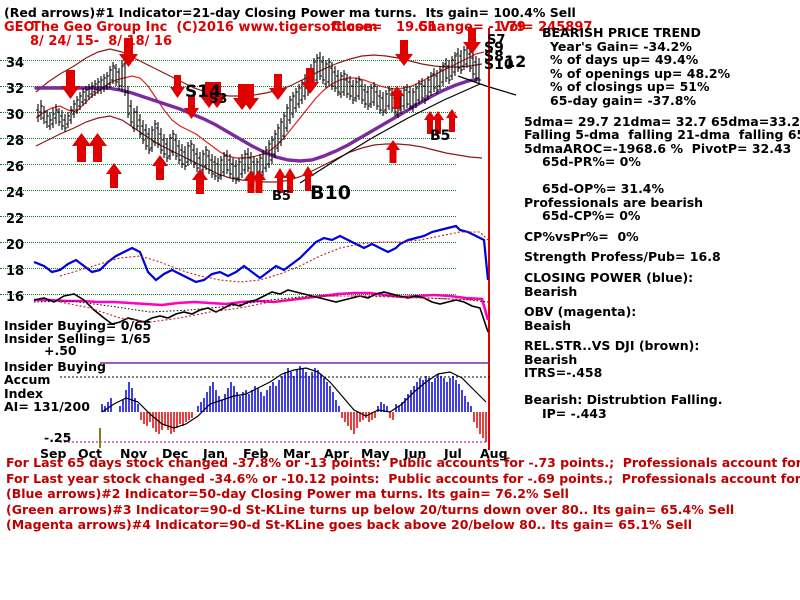  Describe the element at coordinates (612, 346) in the screenshot. I see `relstr-title: REL.STR..VS DJI (brown):` at that location.